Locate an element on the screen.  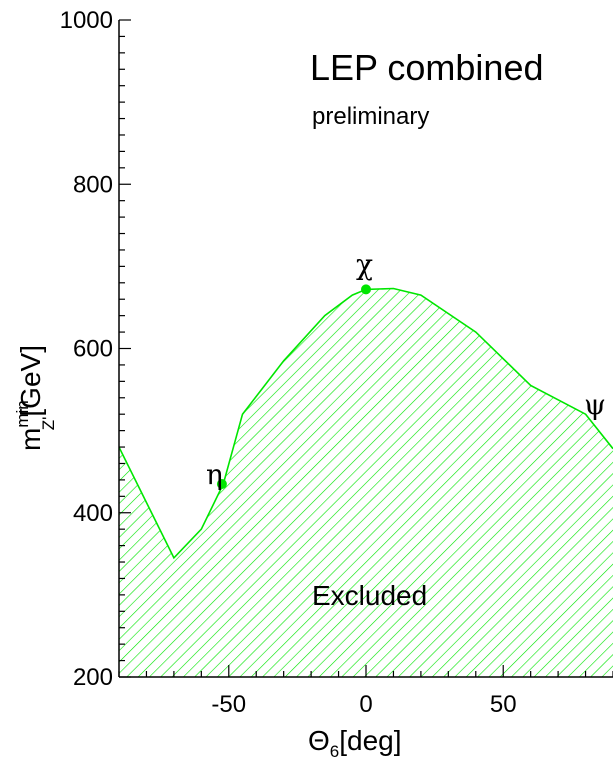
x-tick-label: -50 is located at coordinates (228, 704).